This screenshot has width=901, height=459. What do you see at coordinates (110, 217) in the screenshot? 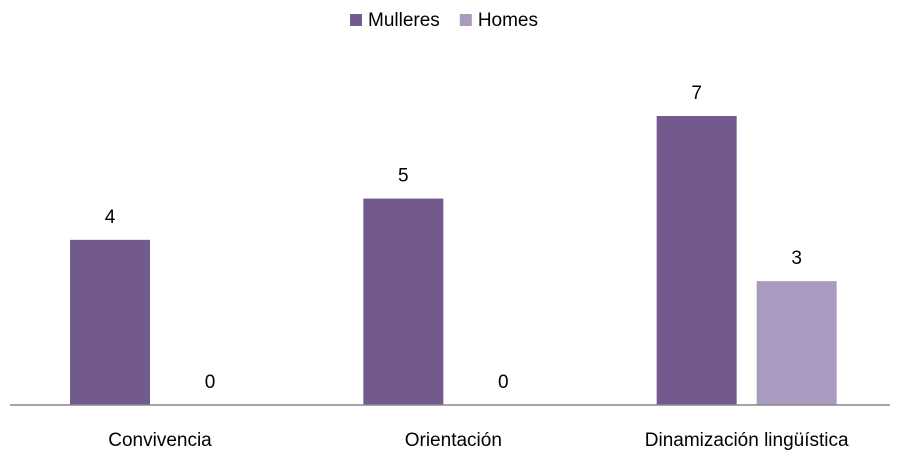
I see `data-label: 4` at bounding box center [110, 217].